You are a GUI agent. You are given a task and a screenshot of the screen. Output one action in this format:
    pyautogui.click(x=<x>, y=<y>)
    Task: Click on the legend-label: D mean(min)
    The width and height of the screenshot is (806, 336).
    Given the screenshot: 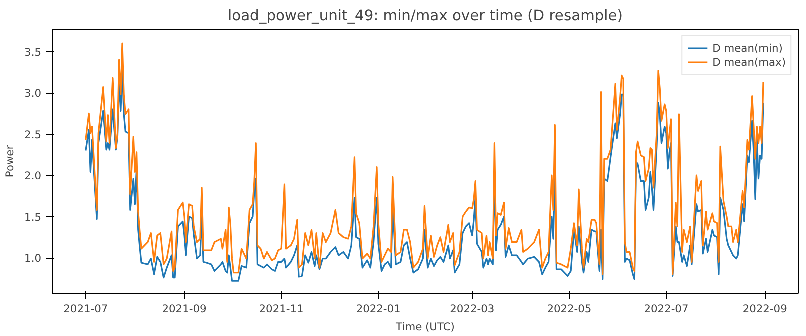 What is the action you would take?
    pyautogui.click(x=747, y=48)
    